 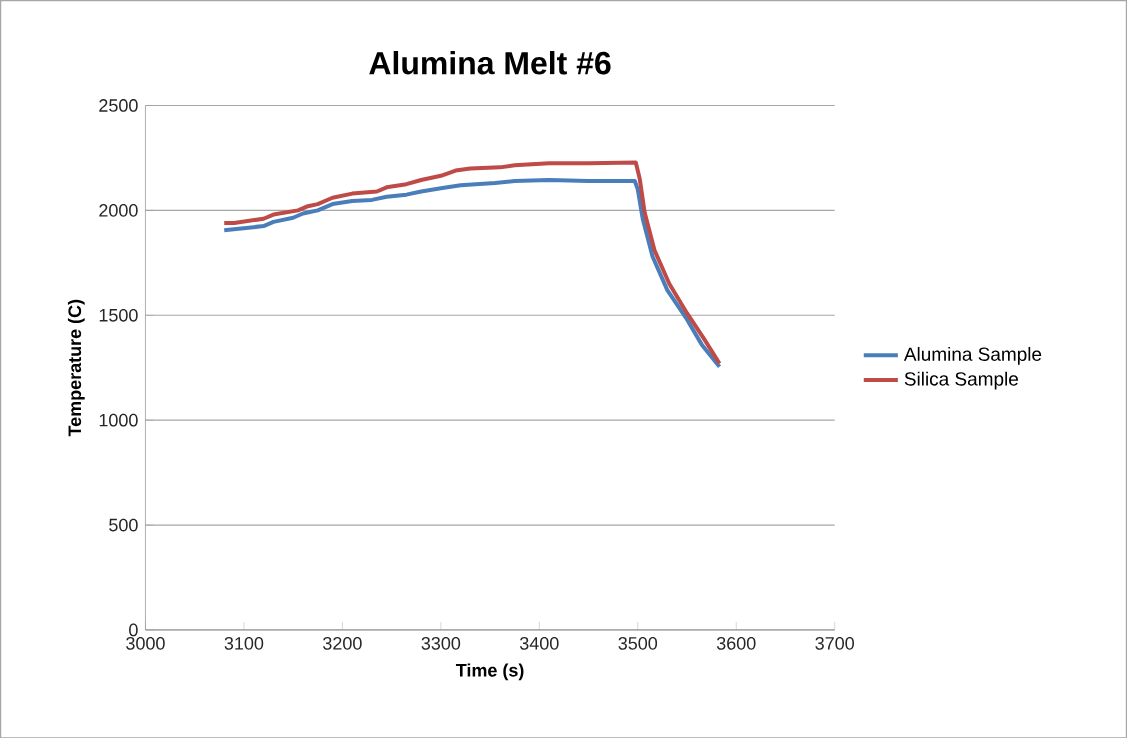 What do you see at coordinates (244, 643) in the screenshot?
I see `x-tick-label: 3100` at bounding box center [244, 643].